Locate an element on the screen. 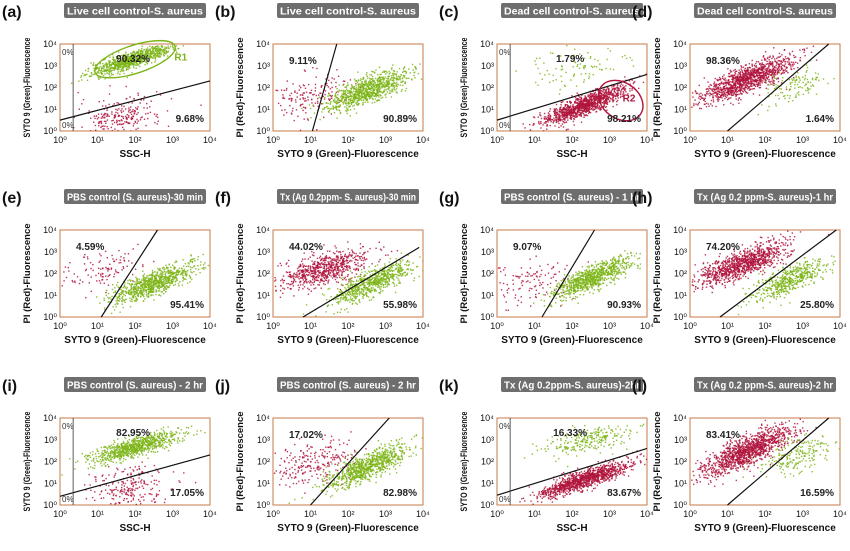 The height and width of the screenshot is (551, 850). panel-title-box is located at coordinates (348, 10).